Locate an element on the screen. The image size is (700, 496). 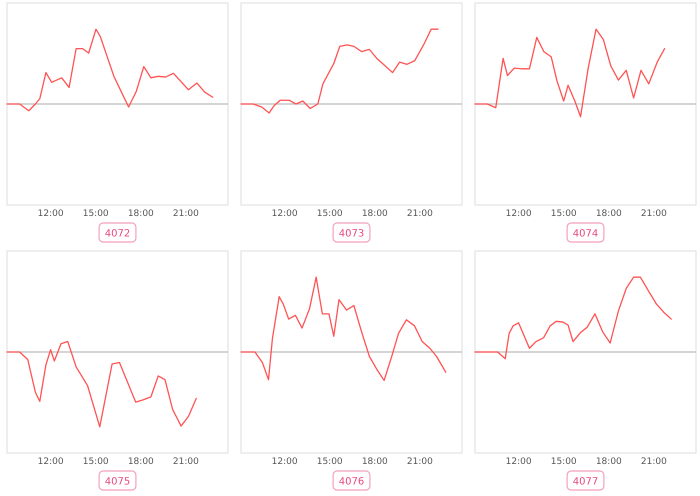
text: 4074 is located at coordinates (585, 234).